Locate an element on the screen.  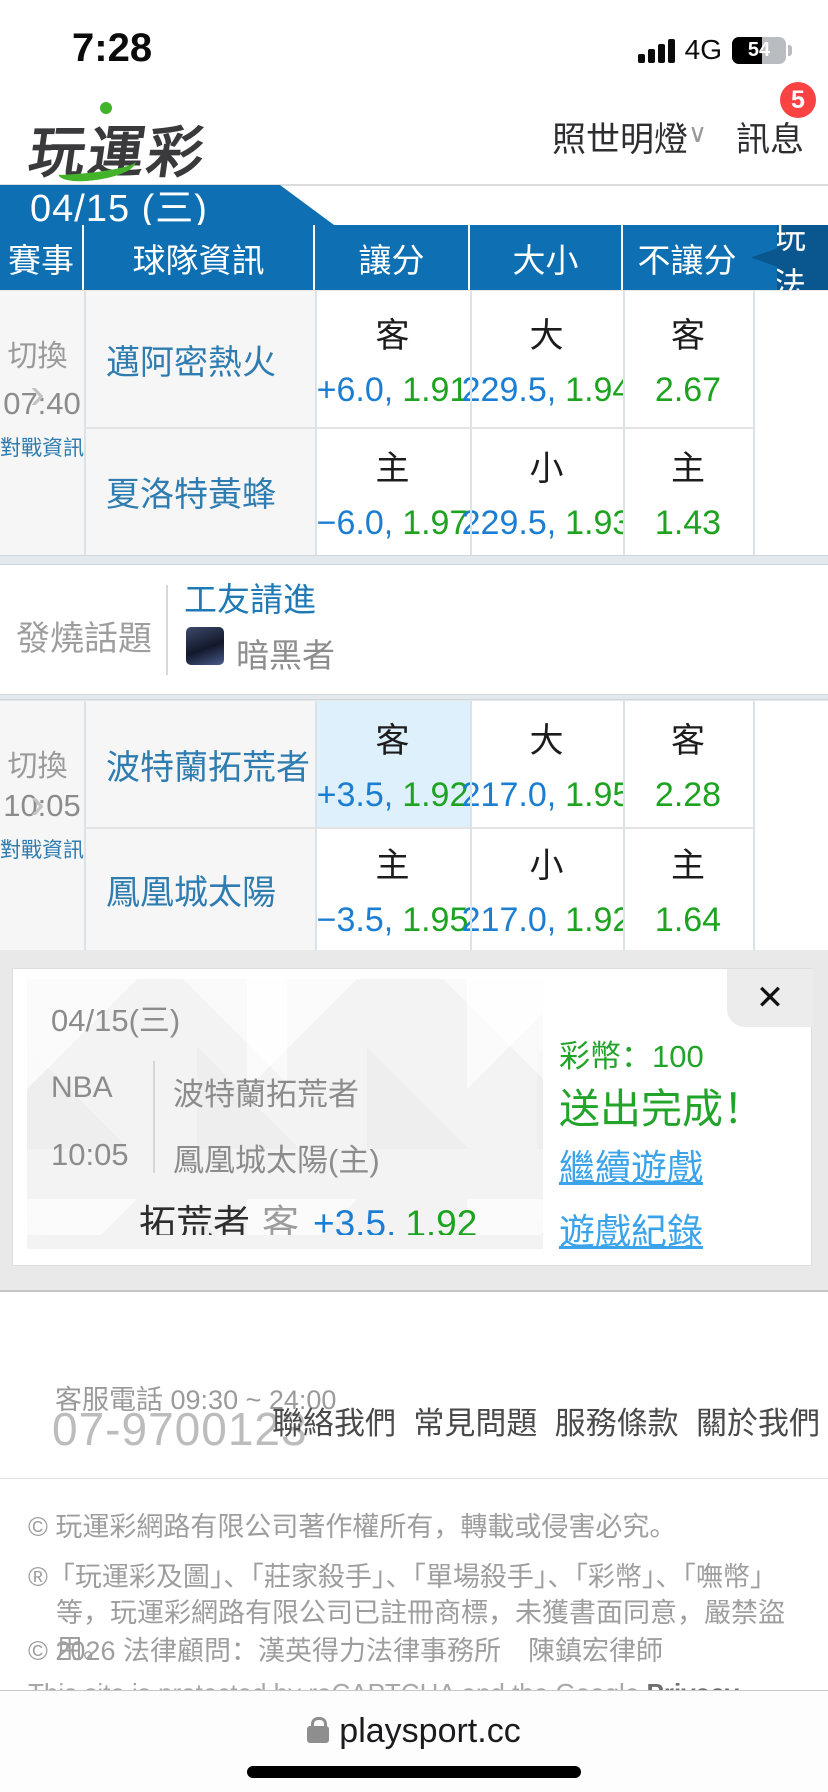
team-away: 波特蘭拓荒者 is located at coordinates (199, 764).